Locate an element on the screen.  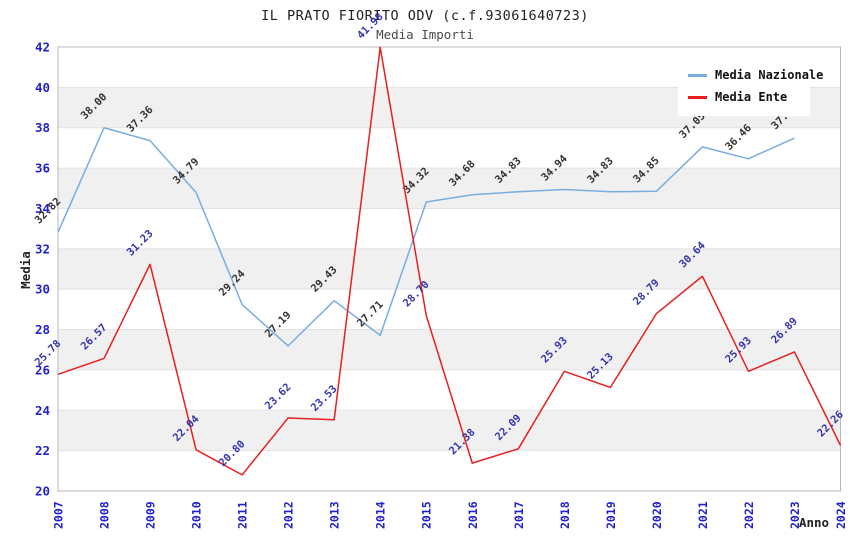
y-tick-label: 28 is located at coordinates (42, 329).